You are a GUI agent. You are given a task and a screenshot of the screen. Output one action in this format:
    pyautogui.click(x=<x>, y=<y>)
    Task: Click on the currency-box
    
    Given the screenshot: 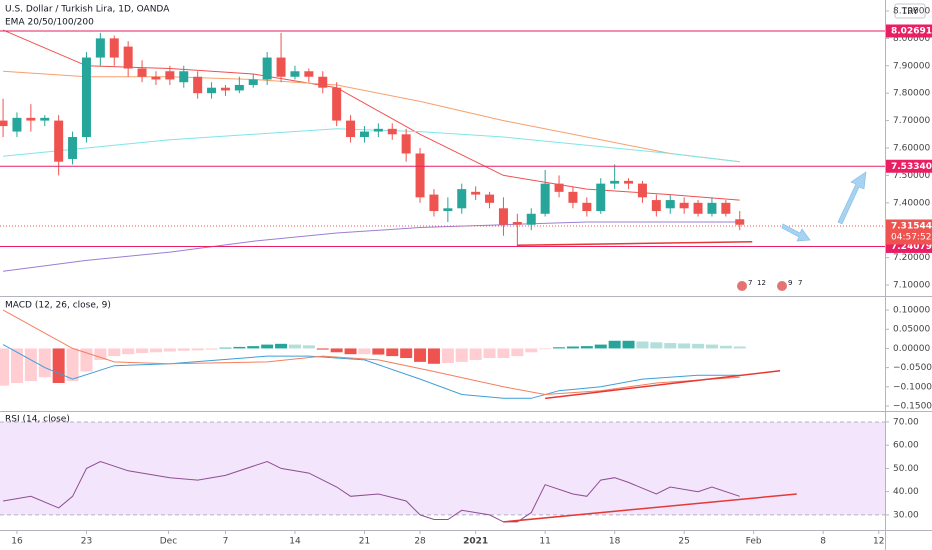 What is the action you would take?
    pyautogui.click(x=910, y=11)
    